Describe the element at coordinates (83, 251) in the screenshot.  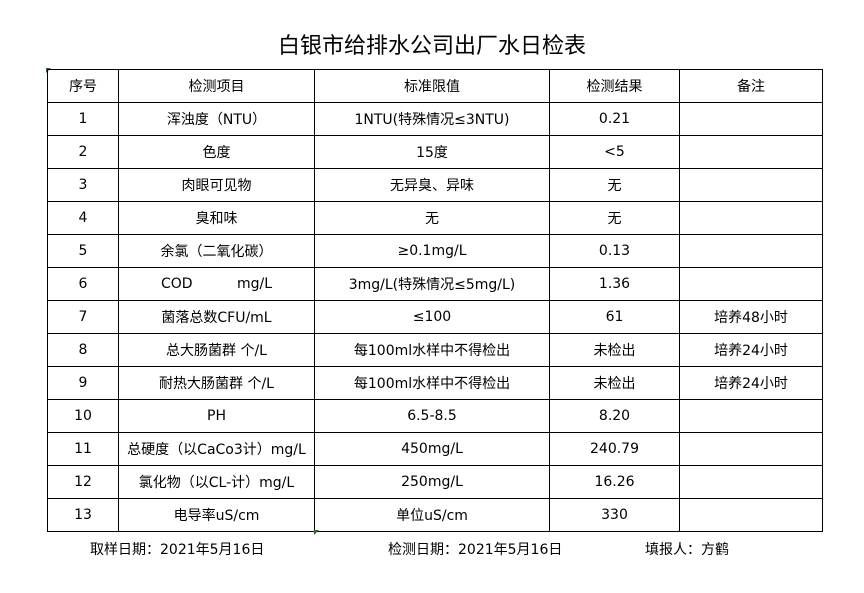
I see `table-cell: 5` at that location.